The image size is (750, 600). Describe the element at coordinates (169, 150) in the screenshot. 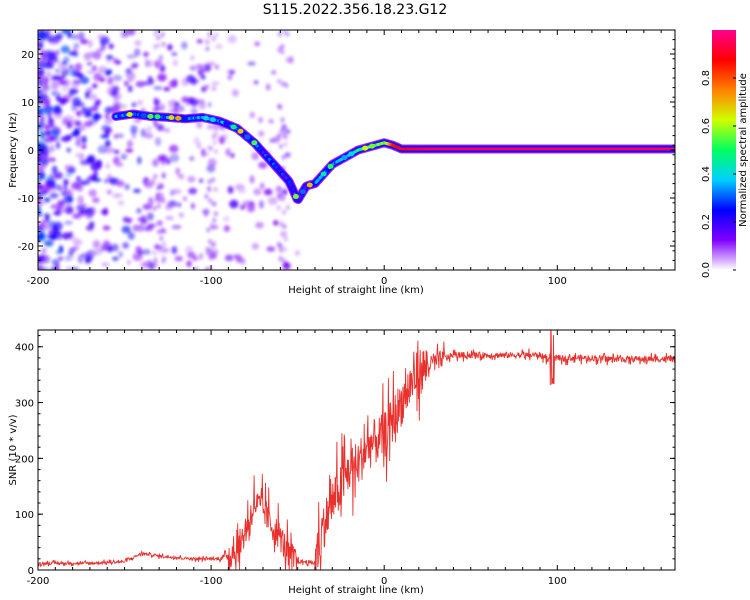

I see `heatmap-noise` at that location.